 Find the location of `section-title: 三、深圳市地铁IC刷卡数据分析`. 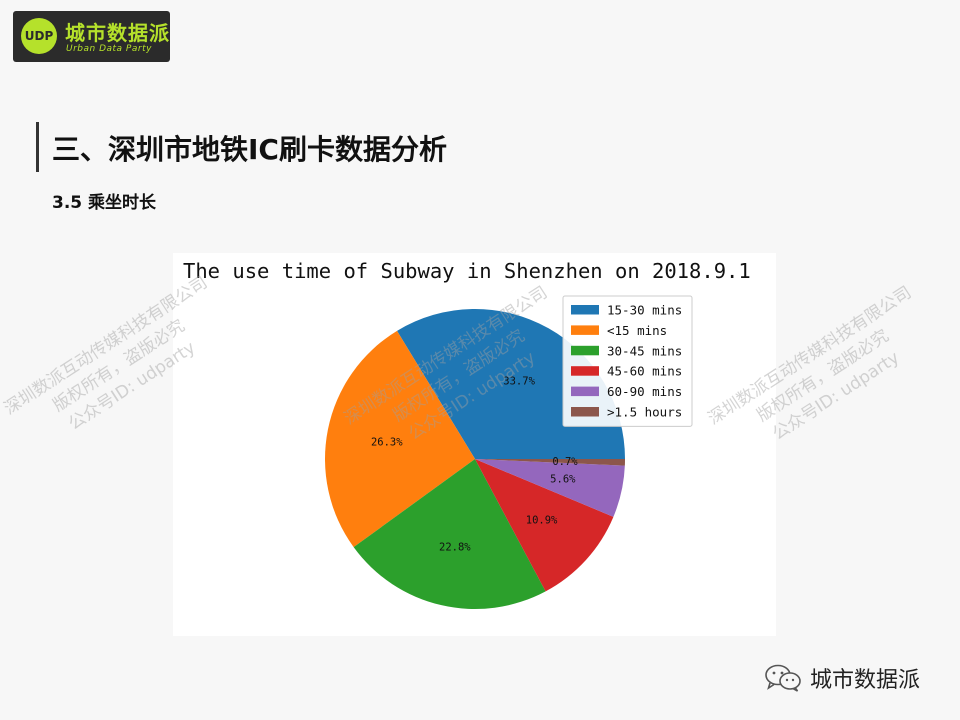

section-title: 三、深圳市地铁IC刷卡数据分析 is located at coordinates (249, 149).